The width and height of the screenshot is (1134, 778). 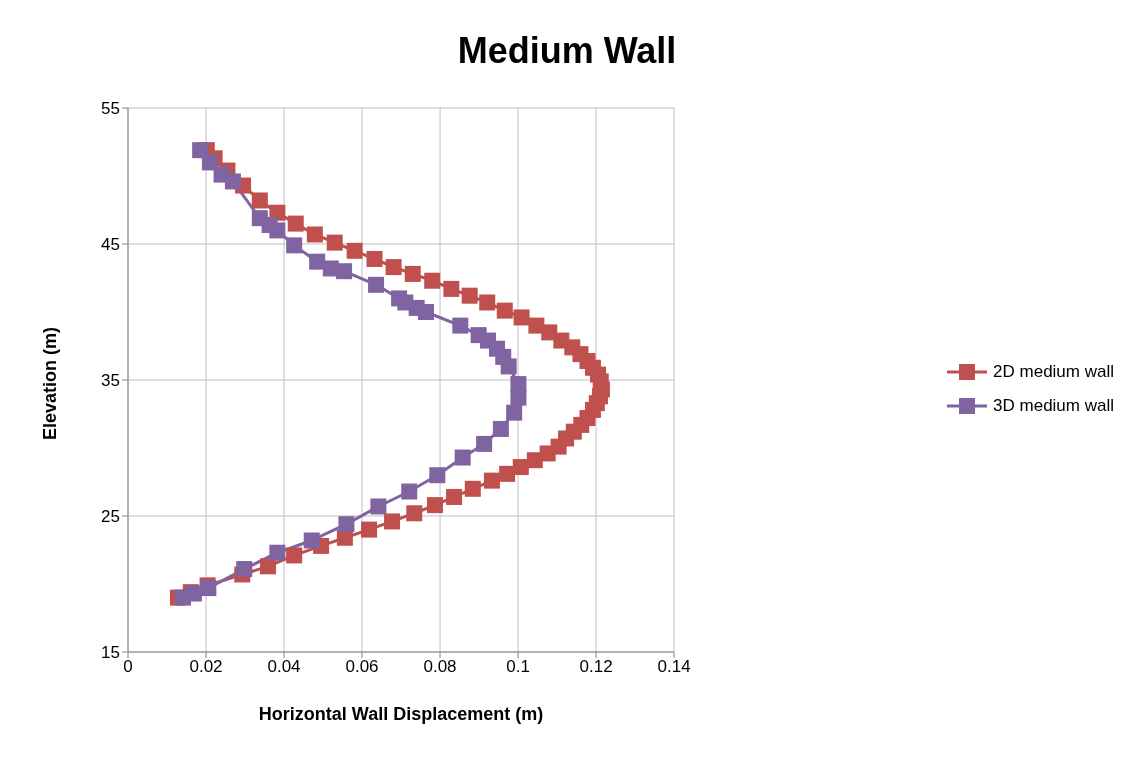 What do you see at coordinates (596, 667) in the screenshot?
I see `x-tick-label: 0.12` at bounding box center [596, 667].